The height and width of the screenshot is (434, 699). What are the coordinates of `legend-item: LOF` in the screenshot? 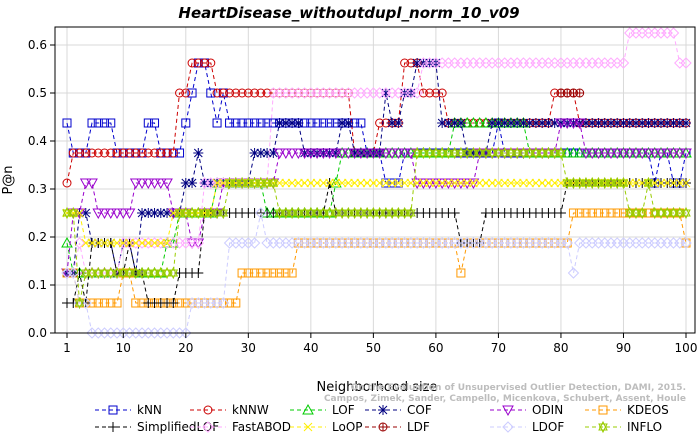 It's located at (322, 410).